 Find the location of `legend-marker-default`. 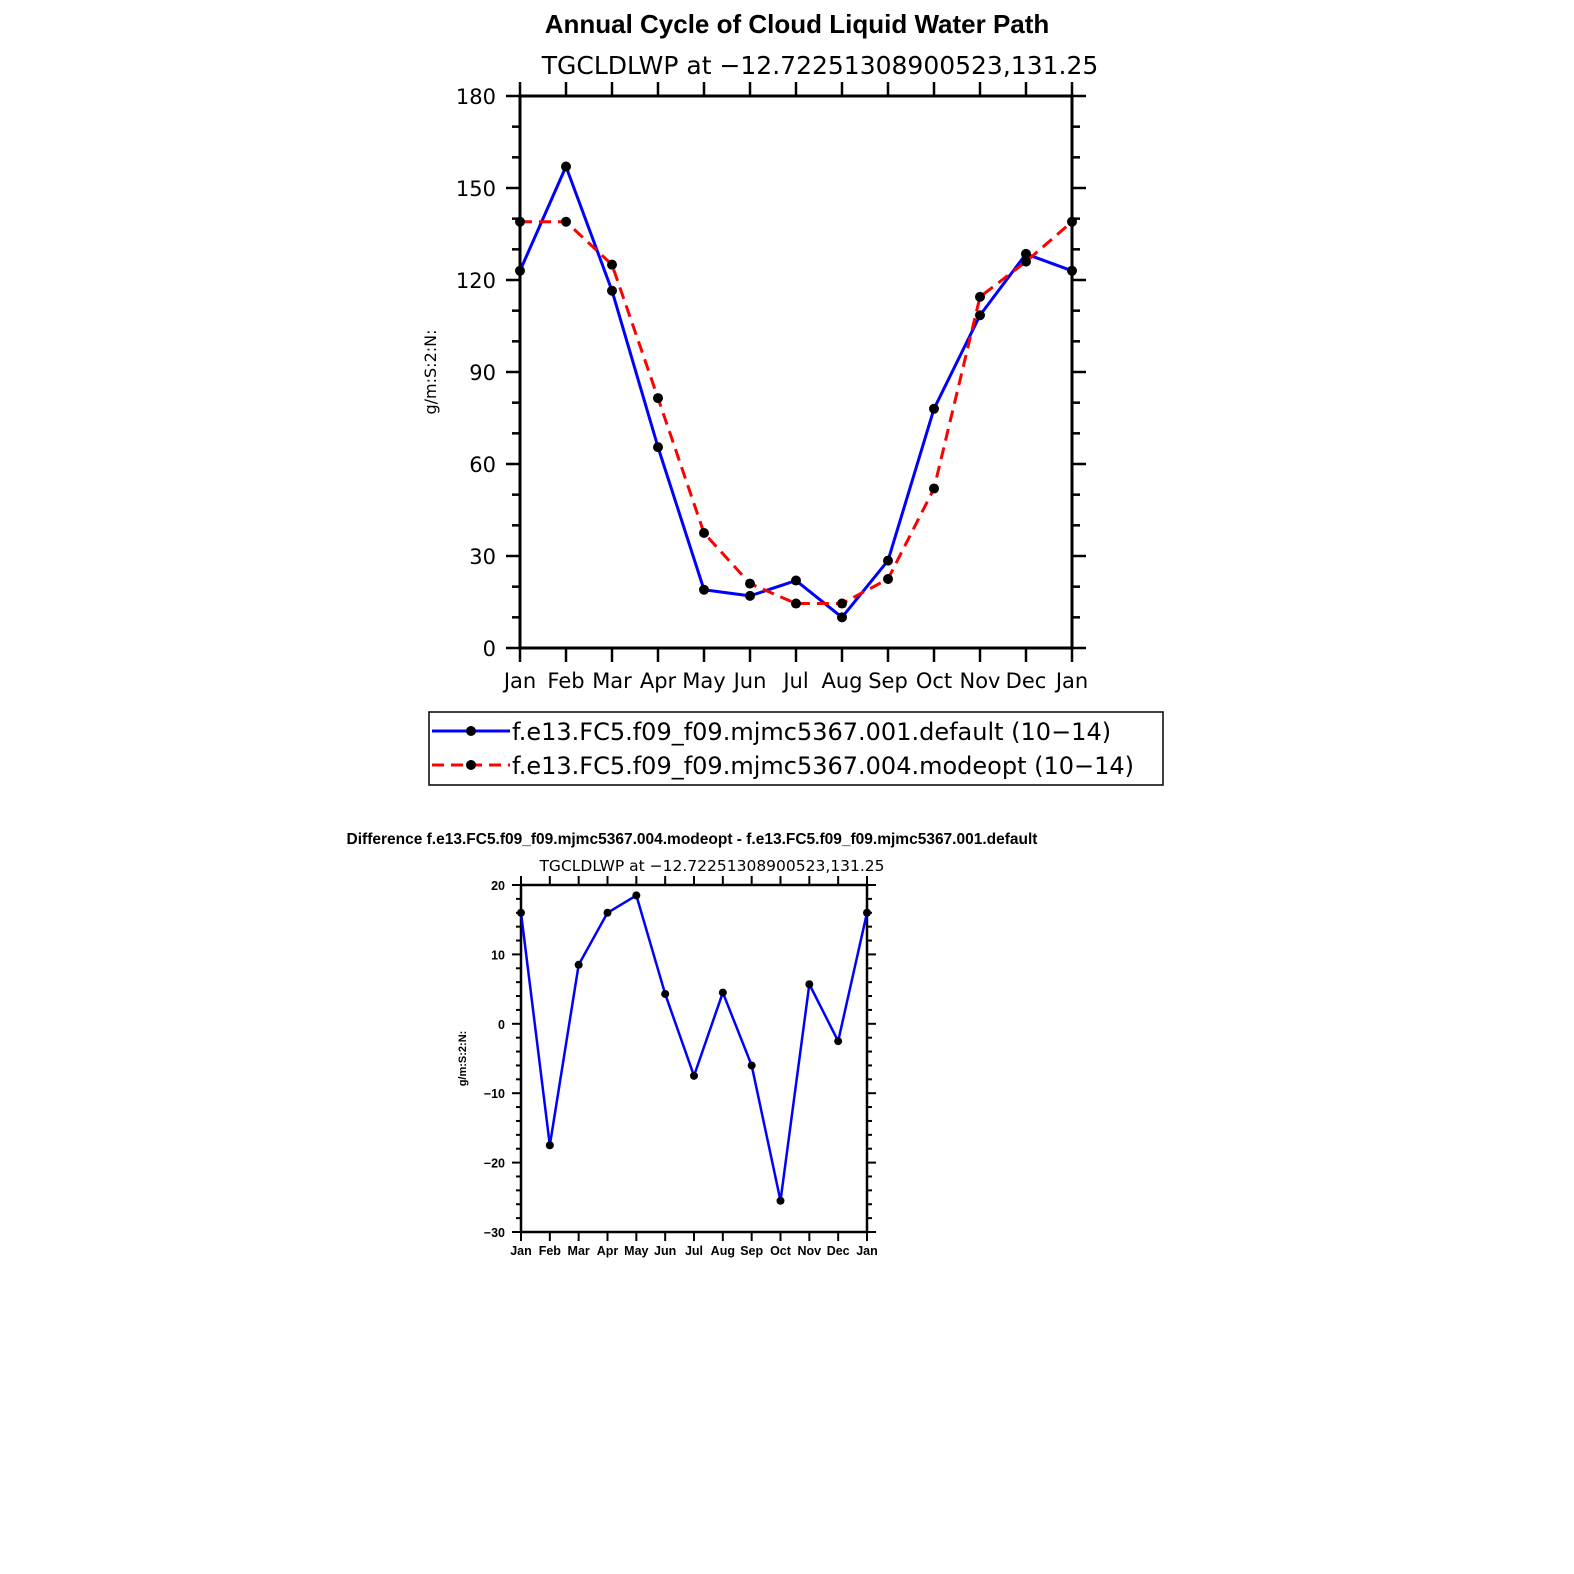

legend-marker-default is located at coordinates (471, 731).